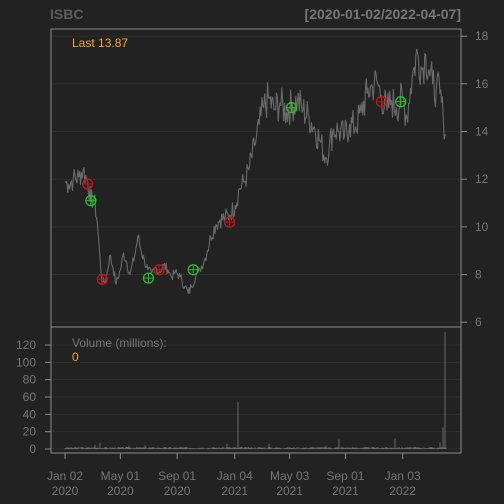  I want to click on volume-tick-label: 0, so click(32, 449).